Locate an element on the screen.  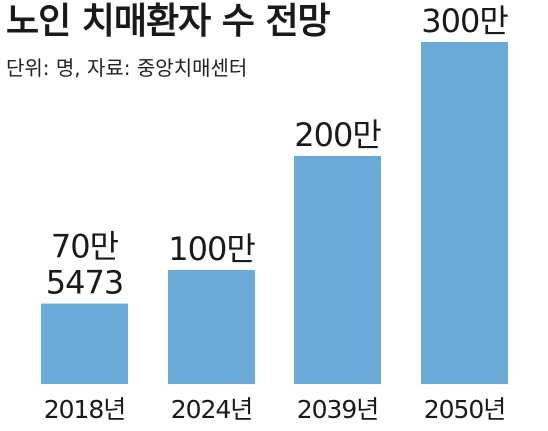
bar-2024년 is located at coordinates (211, 327).